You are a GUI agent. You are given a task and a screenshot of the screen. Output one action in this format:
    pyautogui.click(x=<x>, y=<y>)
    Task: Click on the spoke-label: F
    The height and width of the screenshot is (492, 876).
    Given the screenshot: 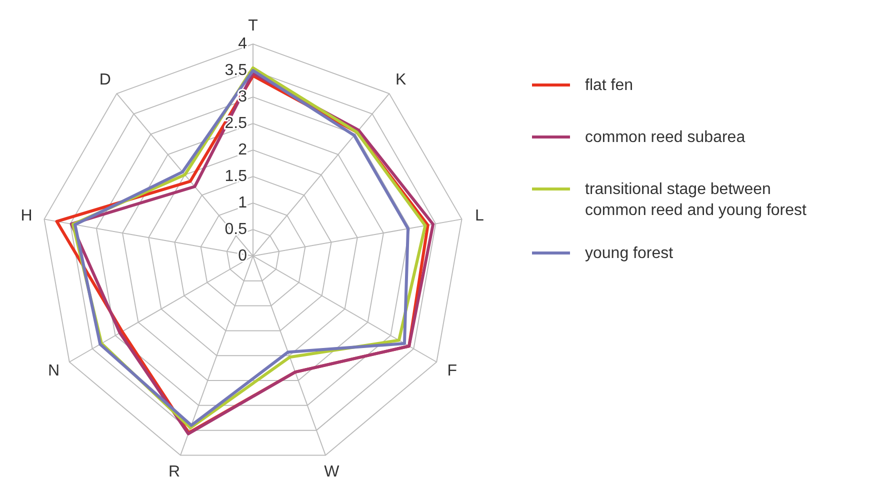 What is the action you would take?
    pyautogui.click(x=452, y=371)
    